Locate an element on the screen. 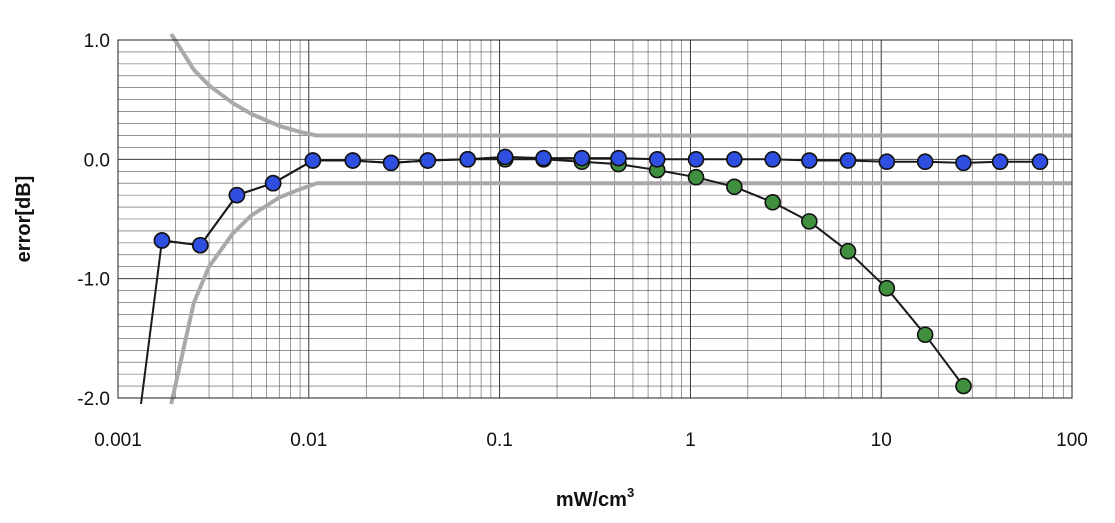 The width and height of the screenshot is (1115, 523). x-tick-label: 100 is located at coordinates (1072, 440).